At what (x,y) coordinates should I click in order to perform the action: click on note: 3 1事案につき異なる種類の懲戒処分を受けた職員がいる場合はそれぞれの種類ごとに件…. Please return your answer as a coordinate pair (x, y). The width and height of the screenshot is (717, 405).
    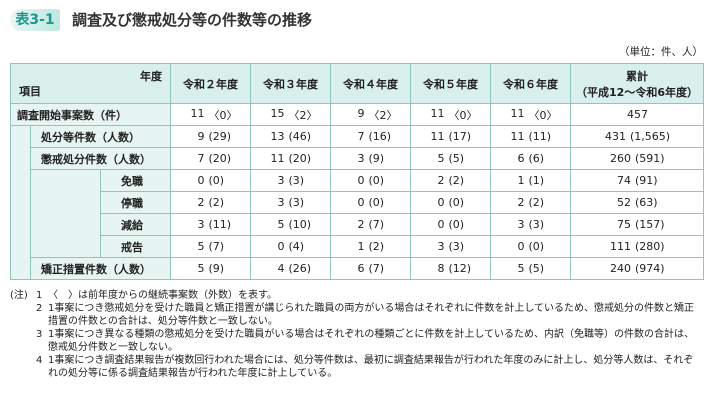
    Looking at the image, I should click on (356, 341).